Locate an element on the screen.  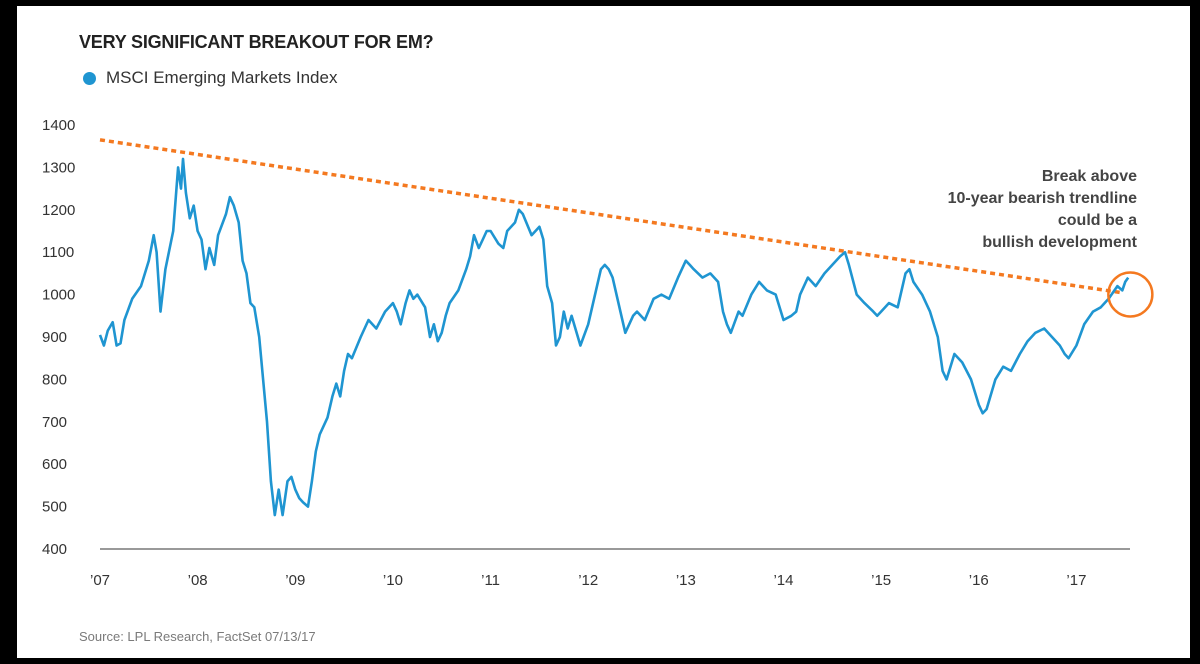
y-tick-label: 1200 is located at coordinates (58, 210).